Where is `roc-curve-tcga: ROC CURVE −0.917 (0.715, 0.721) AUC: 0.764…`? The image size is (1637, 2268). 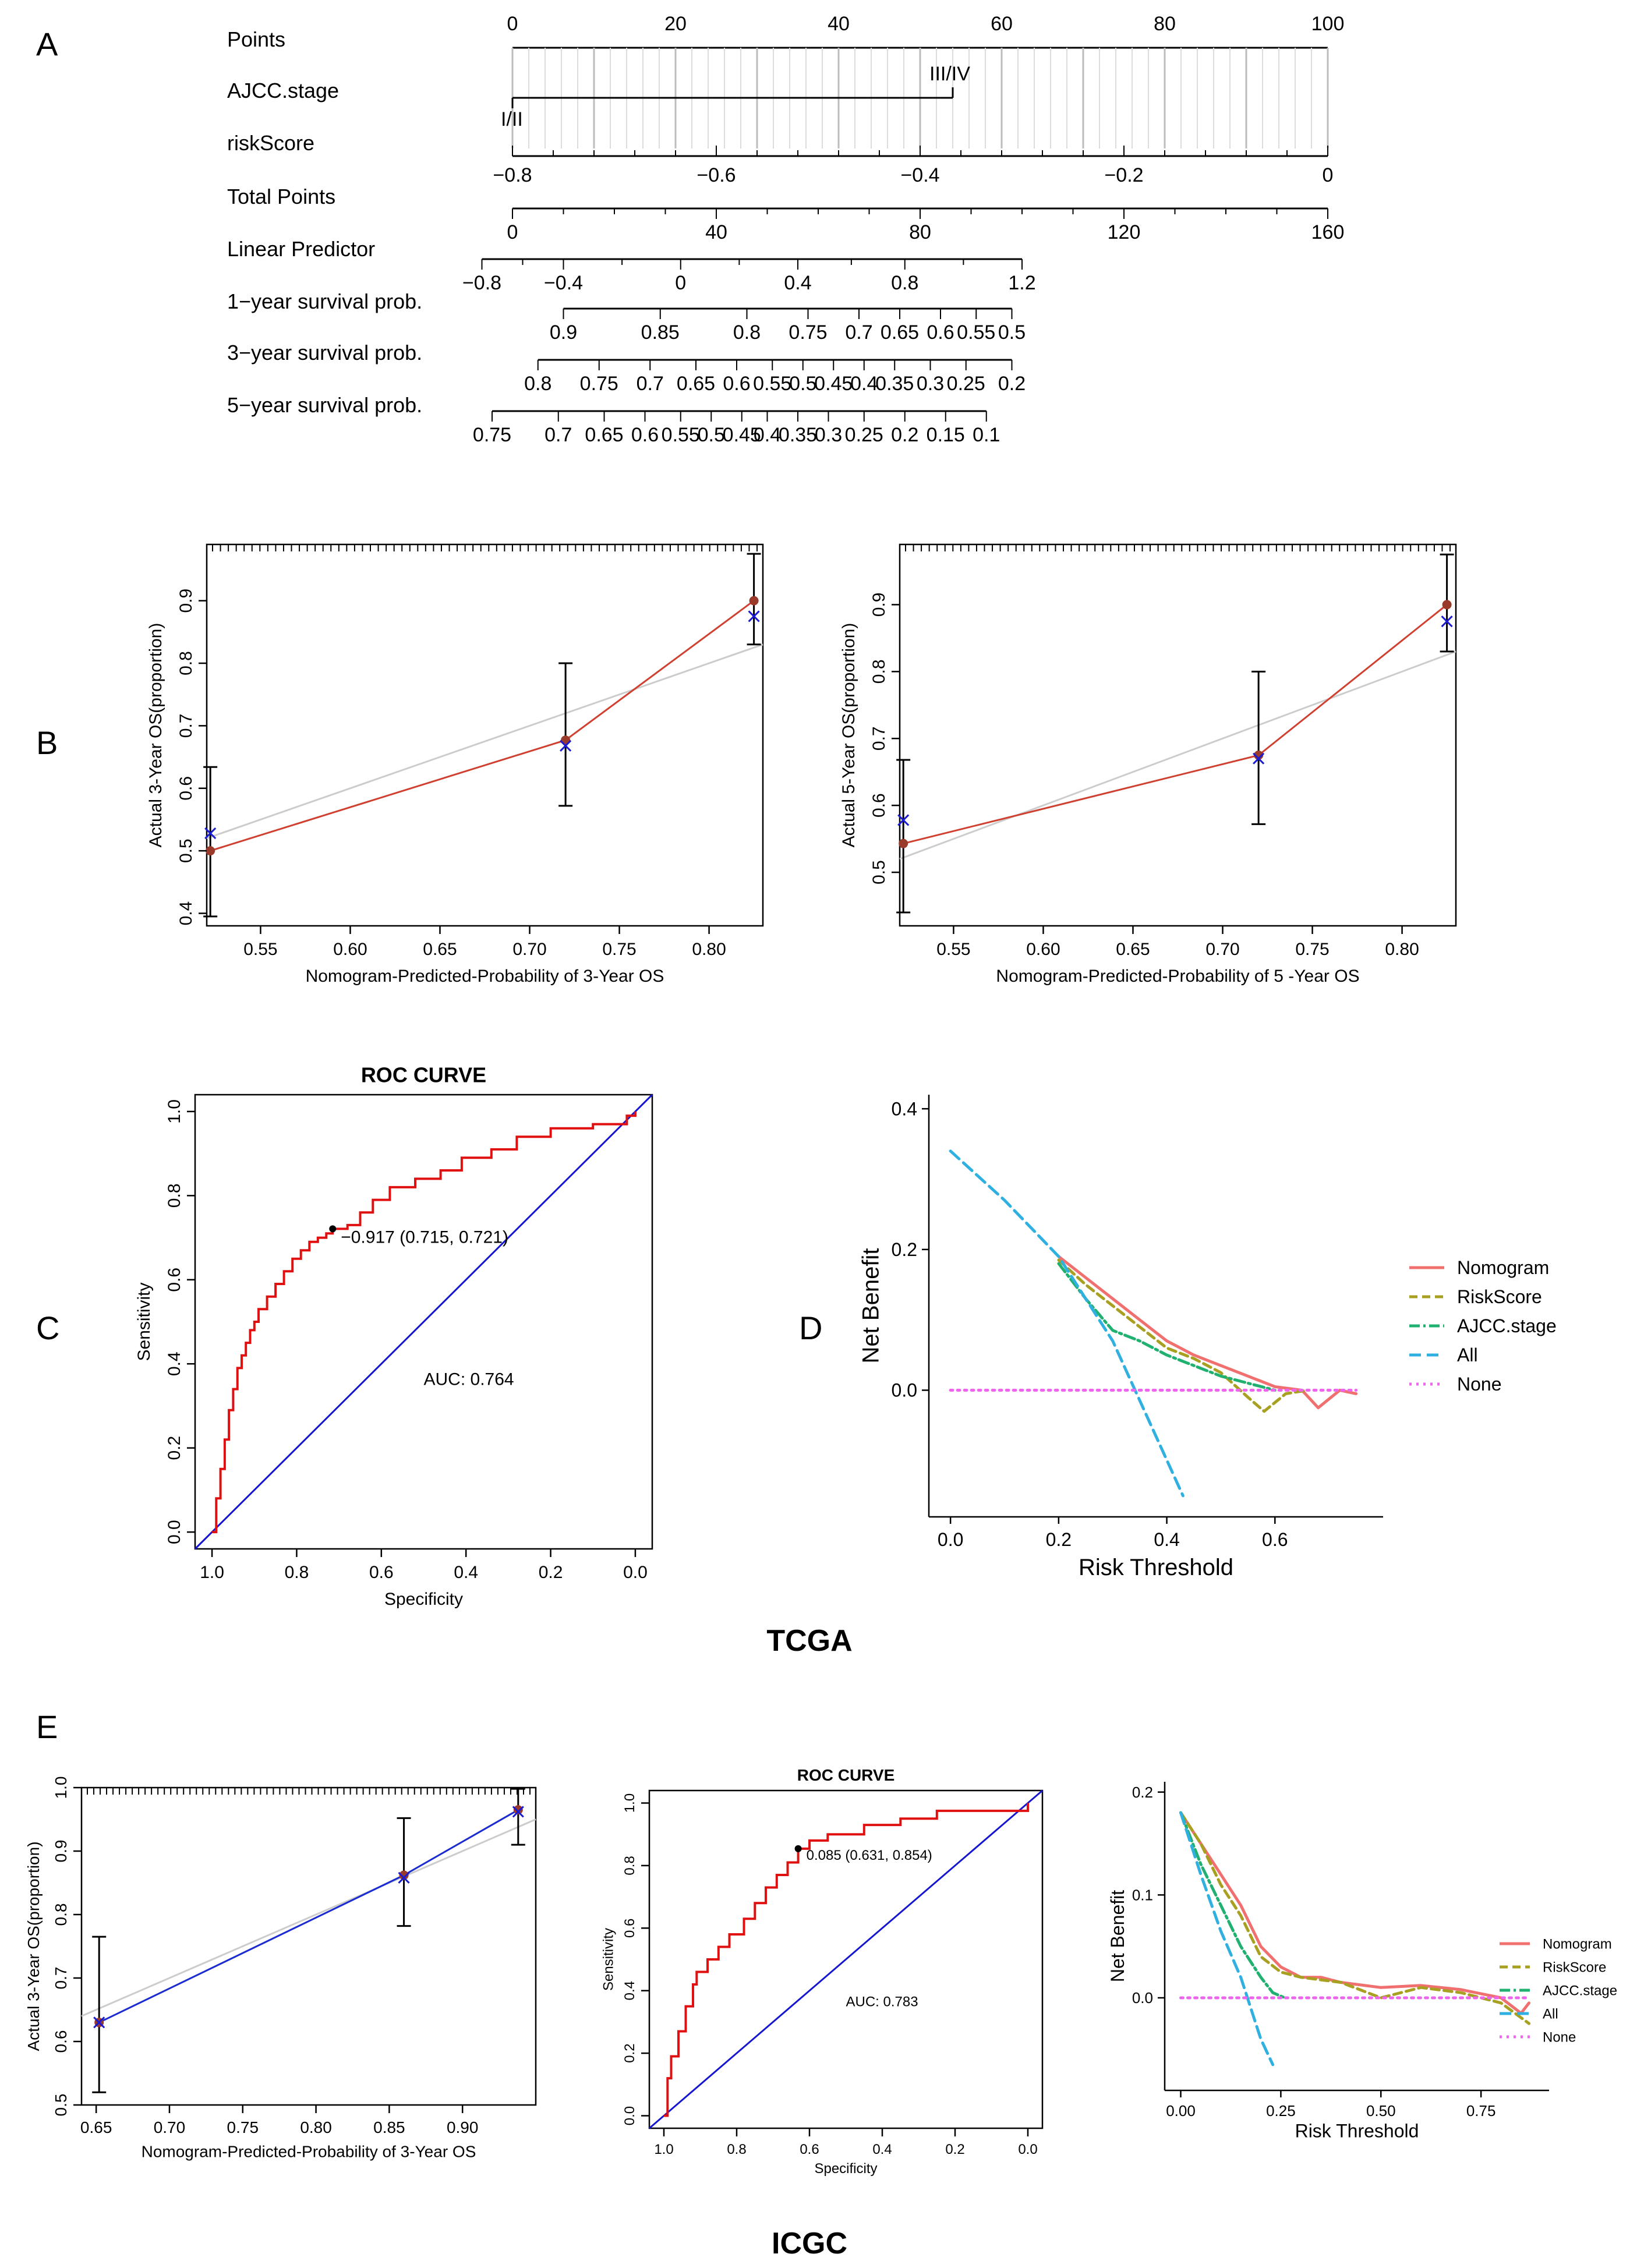
roc-curve-tcga: ROC CURVE −0.917 (0.715, 0.721) AUC: 0.764… is located at coordinates (394, 1336).